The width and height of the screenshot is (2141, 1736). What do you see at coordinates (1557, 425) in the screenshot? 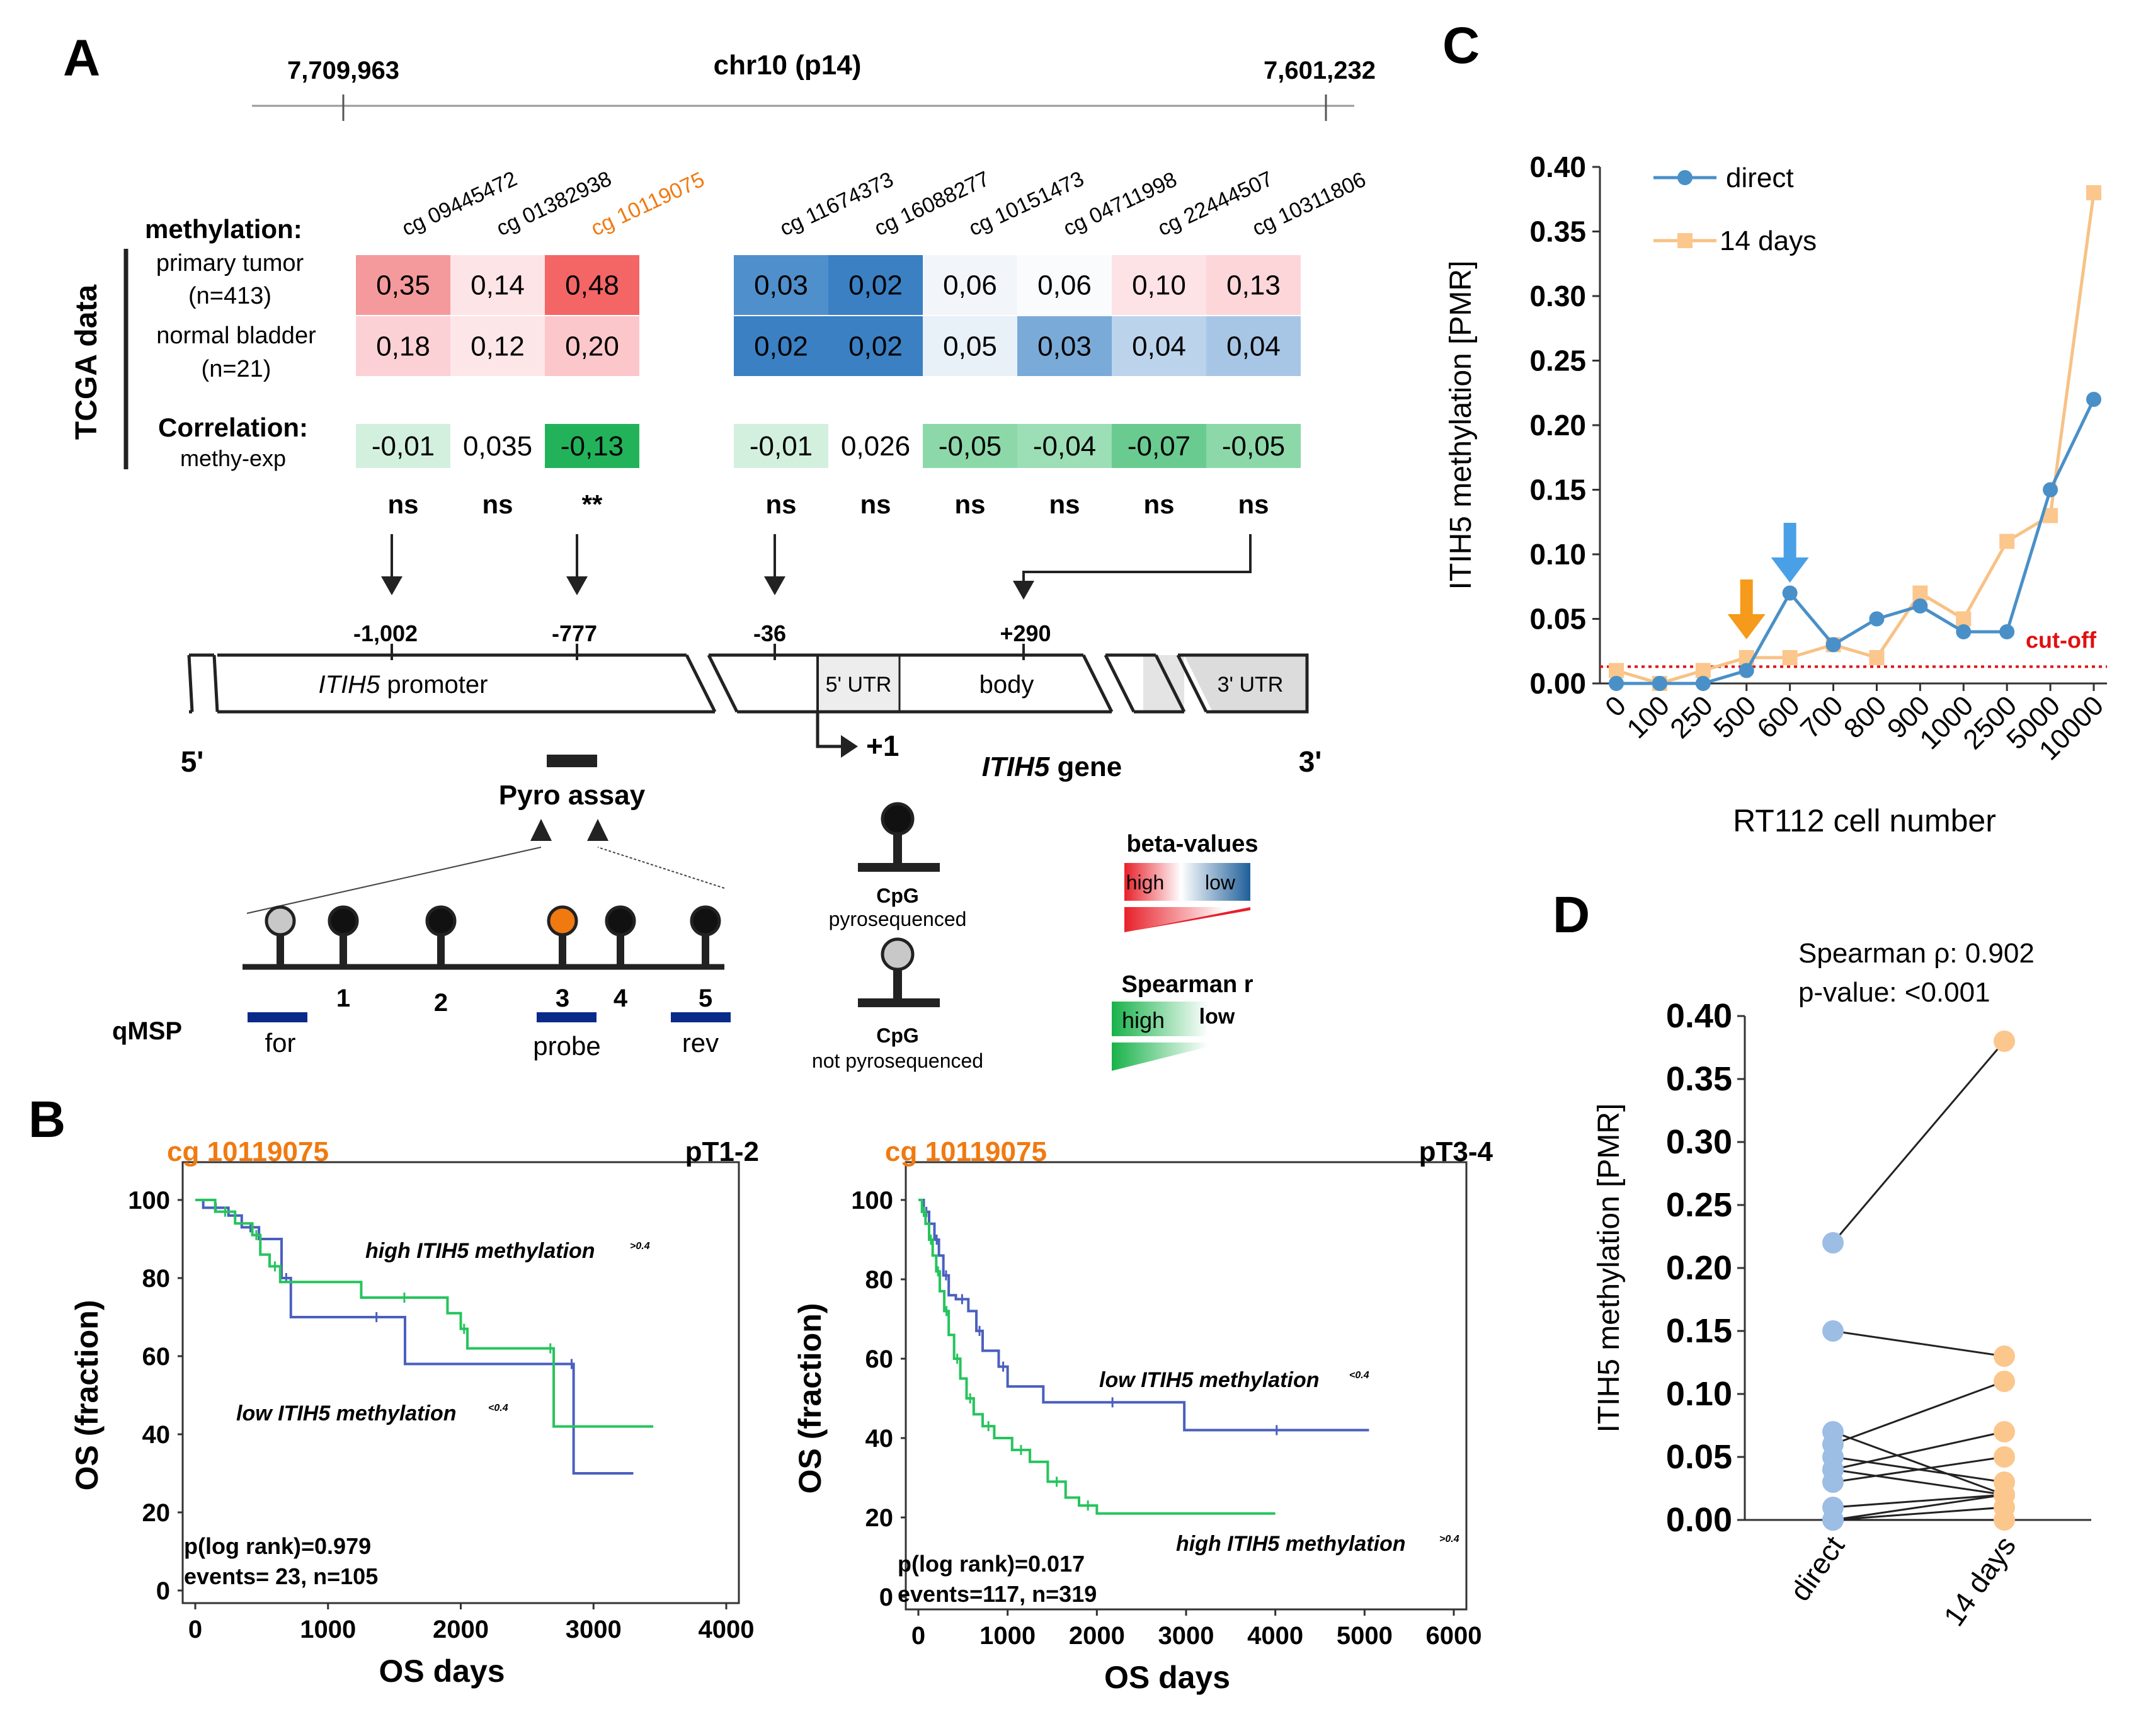
I see `c-ytick-label: 0.20` at bounding box center [1557, 425].